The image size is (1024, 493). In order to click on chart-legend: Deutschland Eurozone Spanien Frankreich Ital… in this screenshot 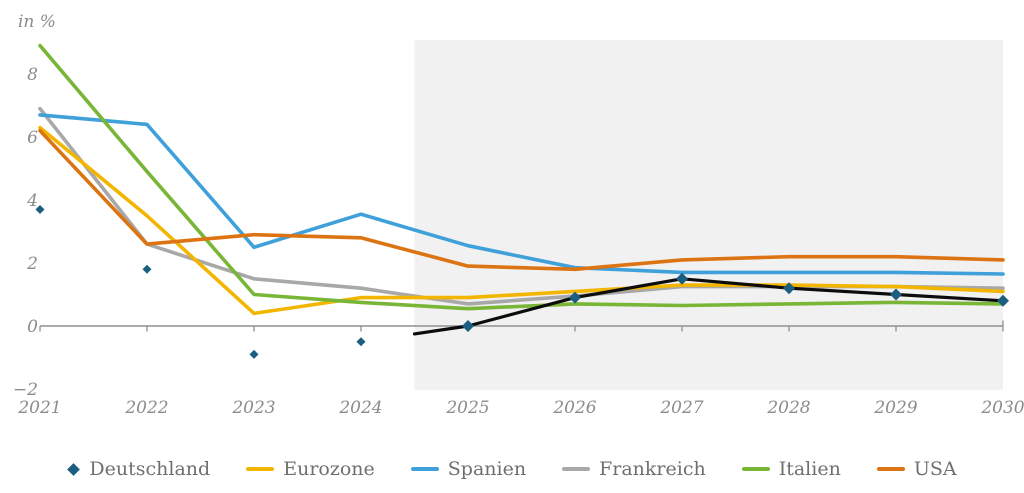, I will do `click(512, 469)`.